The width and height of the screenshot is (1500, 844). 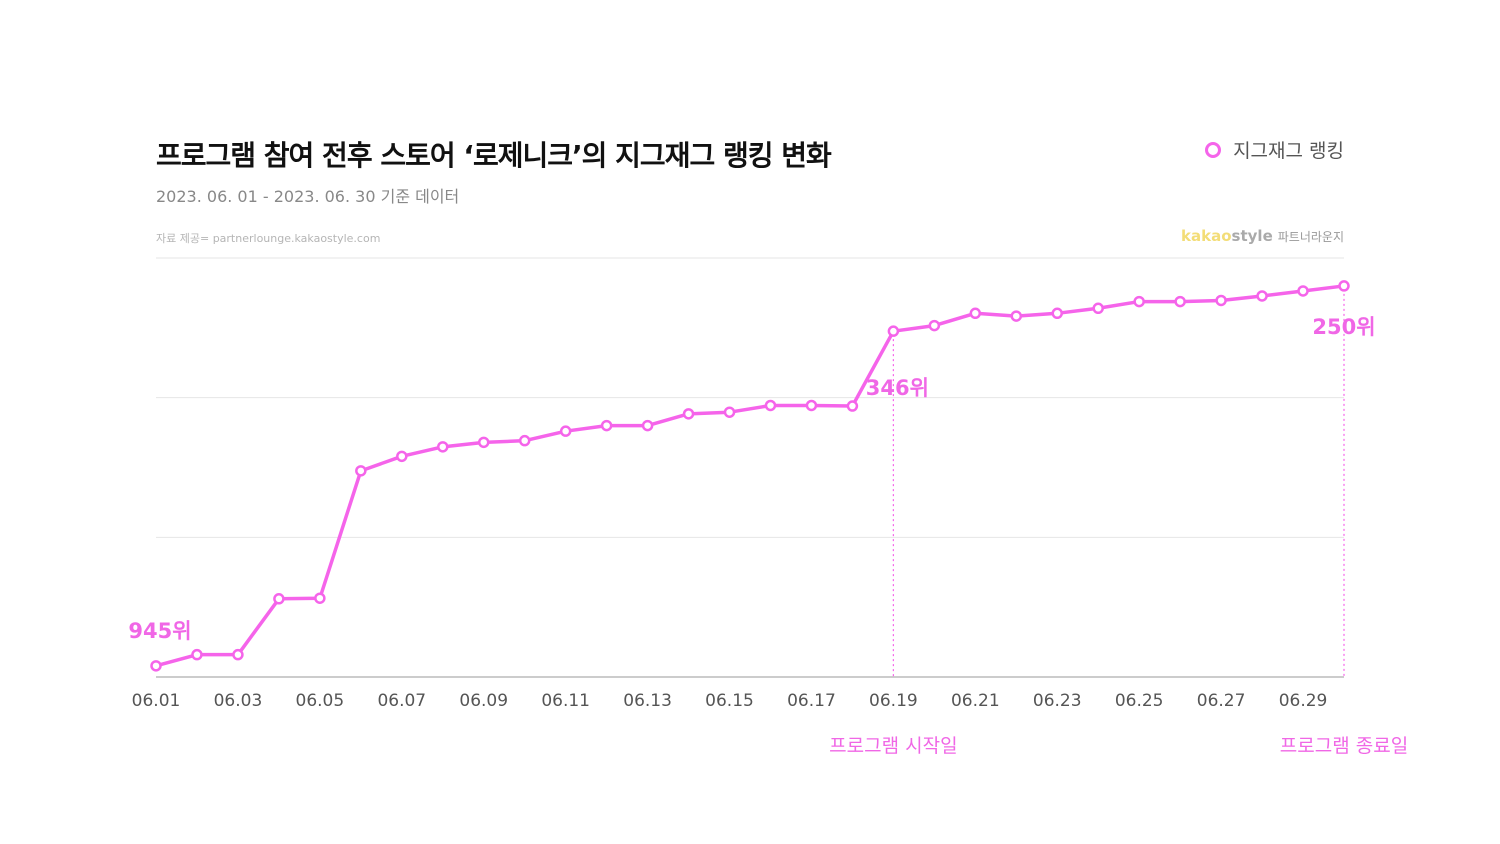 I want to click on brand-kakao: kakao, so click(x=1206, y=236).